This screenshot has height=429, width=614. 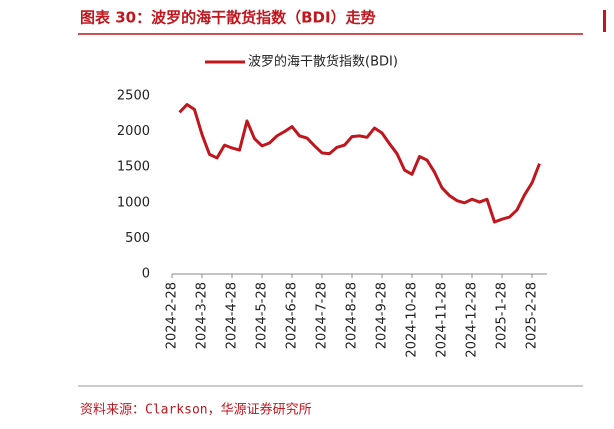 What do you see at coordinates (323, 62) in the screenshot?
I see `legend-label: 波罗的海干散货指数(BDI)` at bounding box center [323, 62].